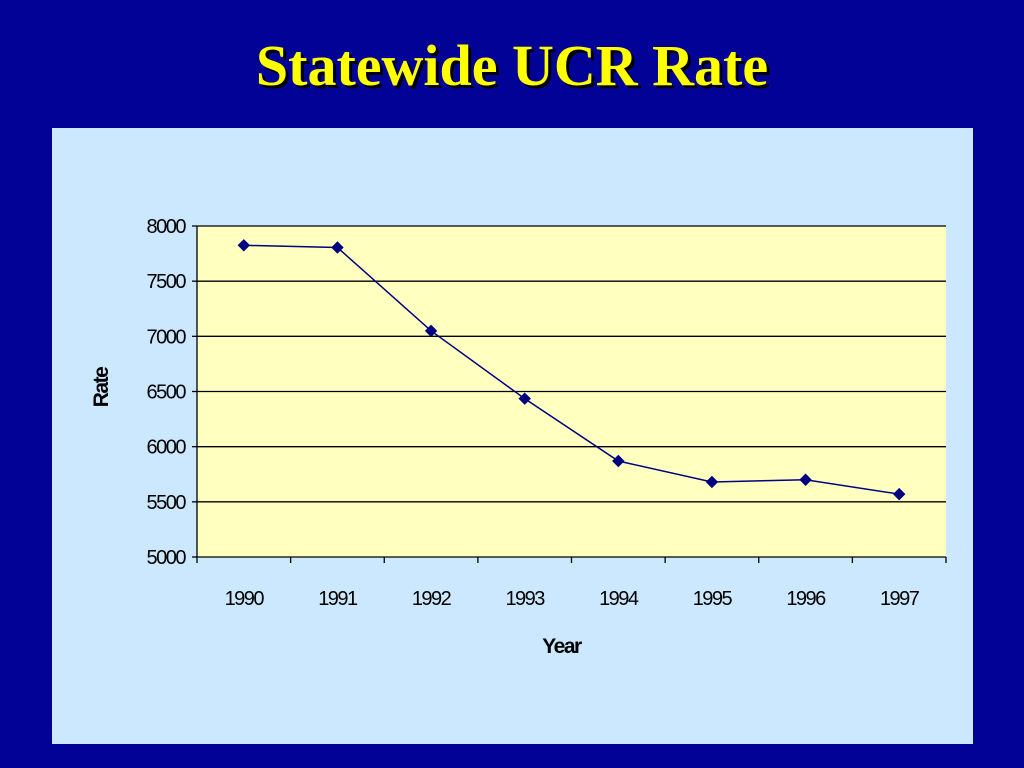 Image resolution: width=1024 pixels, height=768 pixels. Describe the element at coordinates (432, 599) in the screenshot. I see `x-tick-label: 1992` at that location.